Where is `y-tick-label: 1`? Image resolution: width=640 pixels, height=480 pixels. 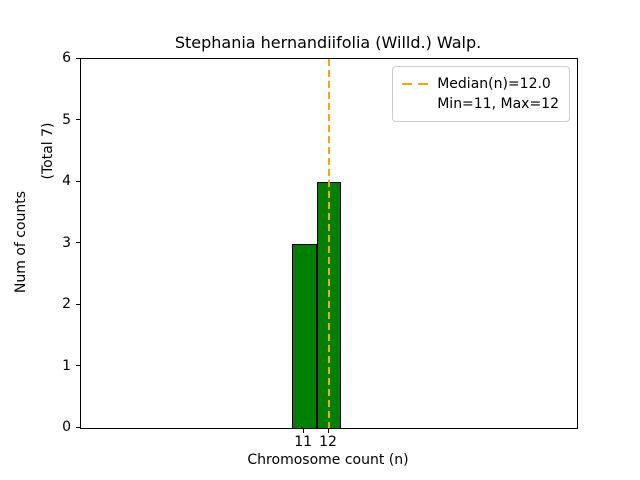 y-tick-label: 1 is located at coordinates (66, 365).